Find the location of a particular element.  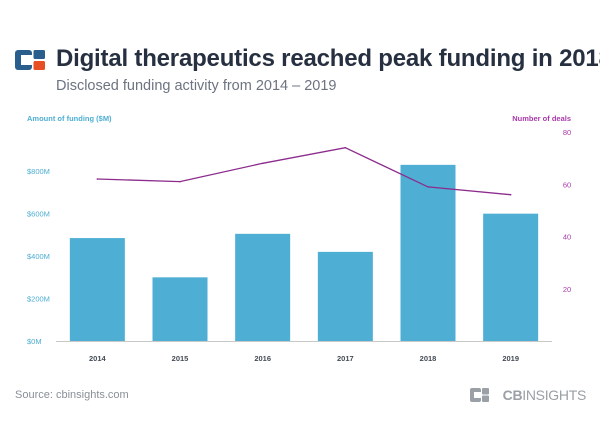

x-tick-label: 2014 is located at coordinates (98, 358).